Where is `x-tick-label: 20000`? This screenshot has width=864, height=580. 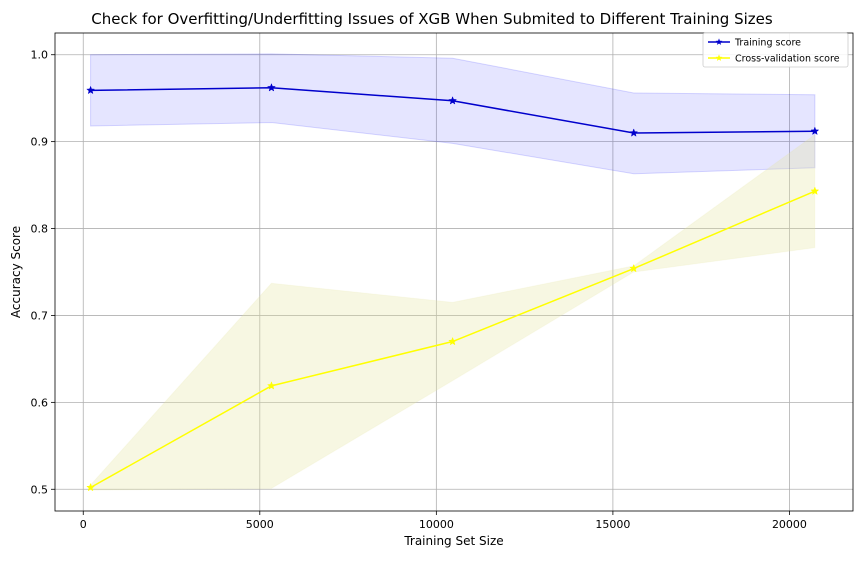 x-tick-label: 20000 is located at coordinates (789, 524).